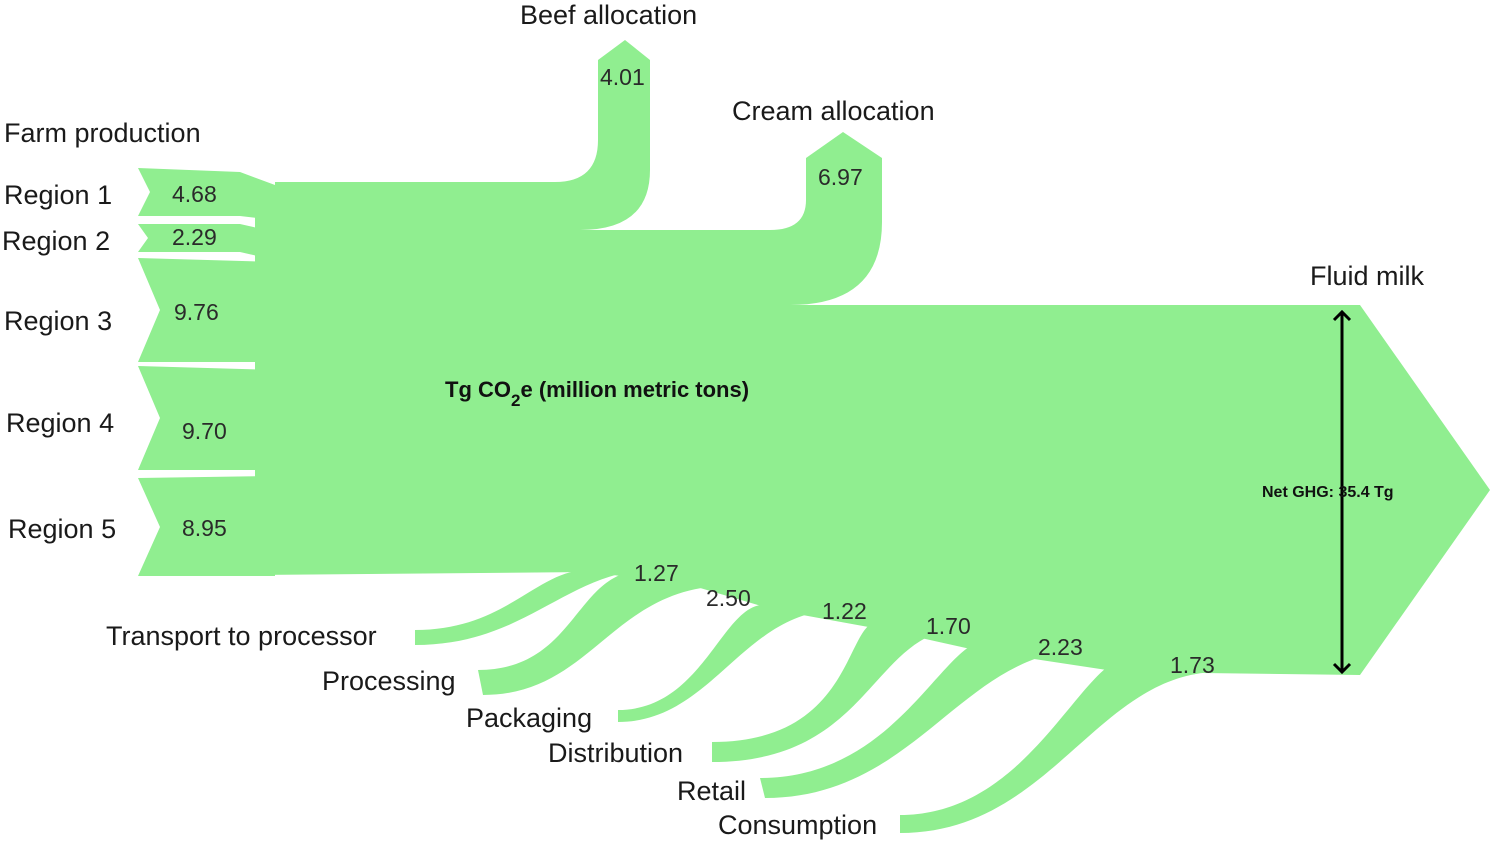 The width and height of the screenshot is (1500, 849). What do you see at coordinates (797, 825) in the screenshot?
I see `stage-consumption-label: Consumption` at bounding box center [797, 825].